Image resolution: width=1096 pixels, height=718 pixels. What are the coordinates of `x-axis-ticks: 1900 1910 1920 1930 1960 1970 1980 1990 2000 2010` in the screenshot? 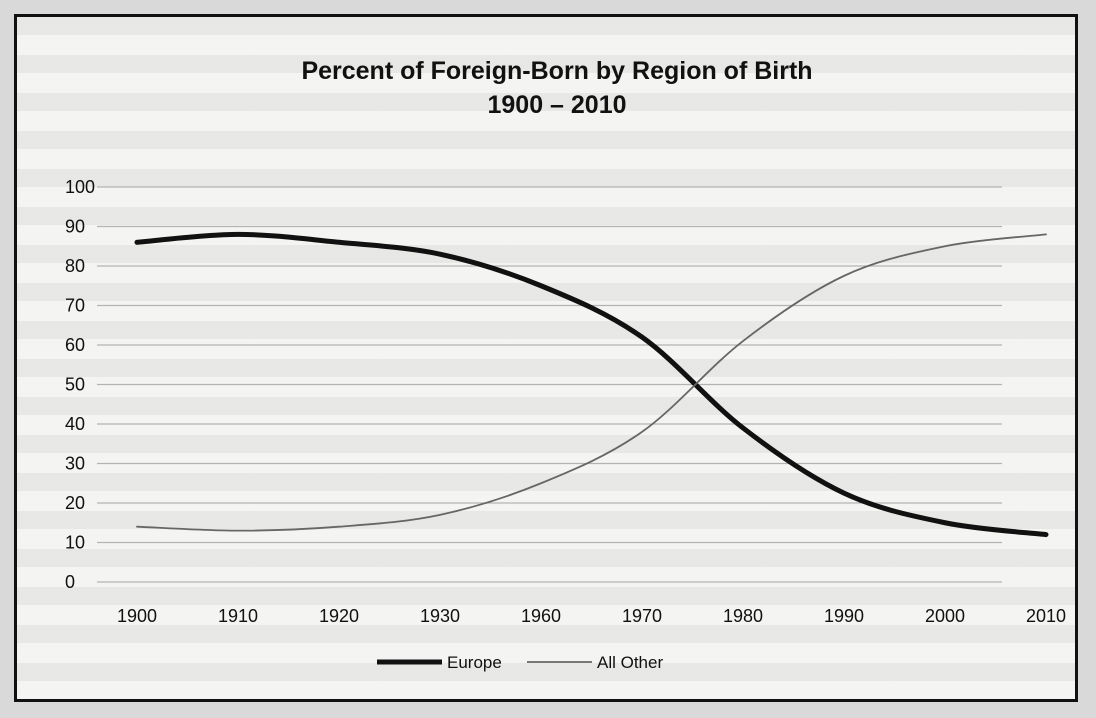 It's located at (591, 616).